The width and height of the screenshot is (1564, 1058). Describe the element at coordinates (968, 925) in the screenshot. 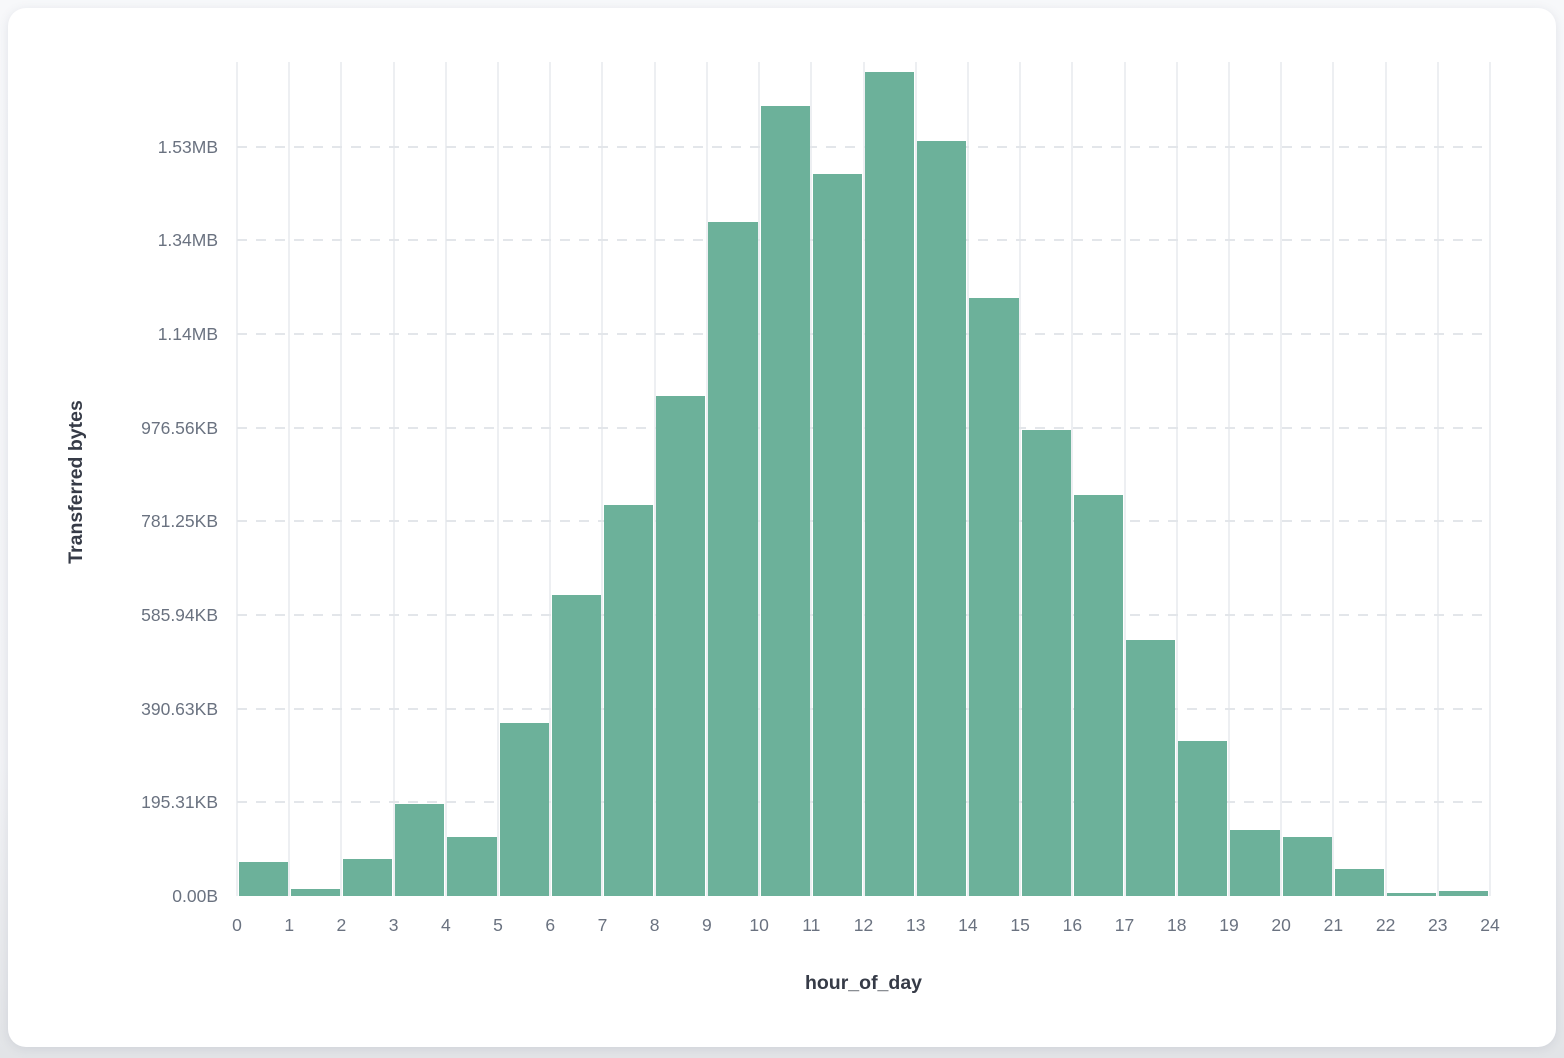

I see `x-tick-label: 14` at that location.